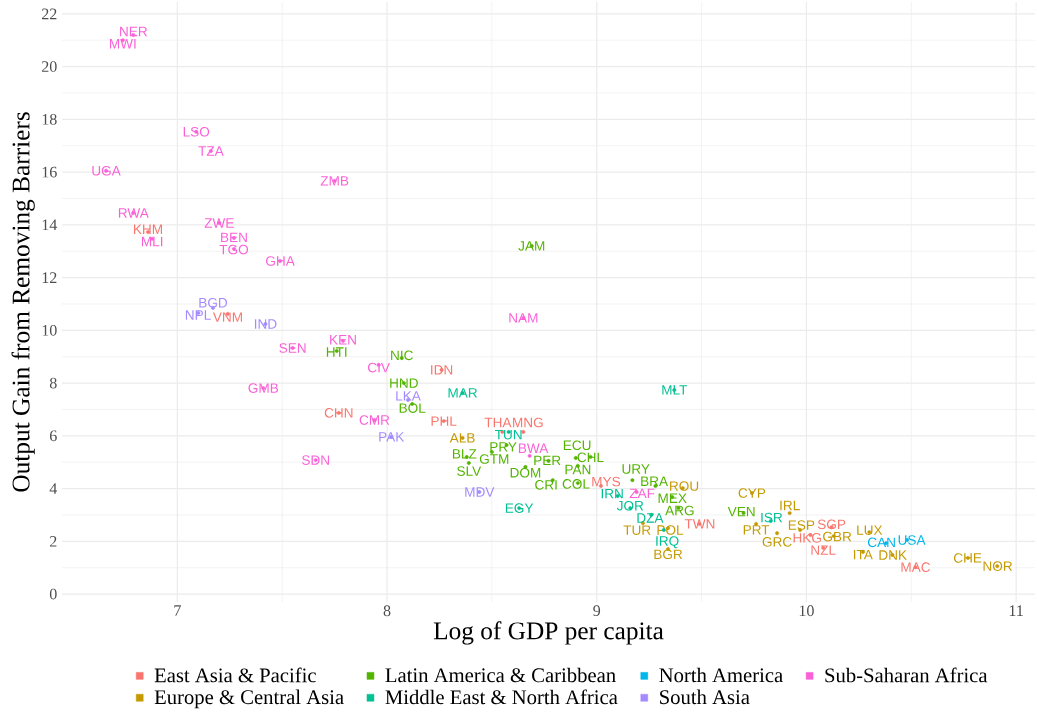 Image resolution: width=1037 pixels, height=712 pixels. What do you see at coordinates (404, 383) in the screenshot?
I see `data-label: HND` at bounding box center [404, 383].